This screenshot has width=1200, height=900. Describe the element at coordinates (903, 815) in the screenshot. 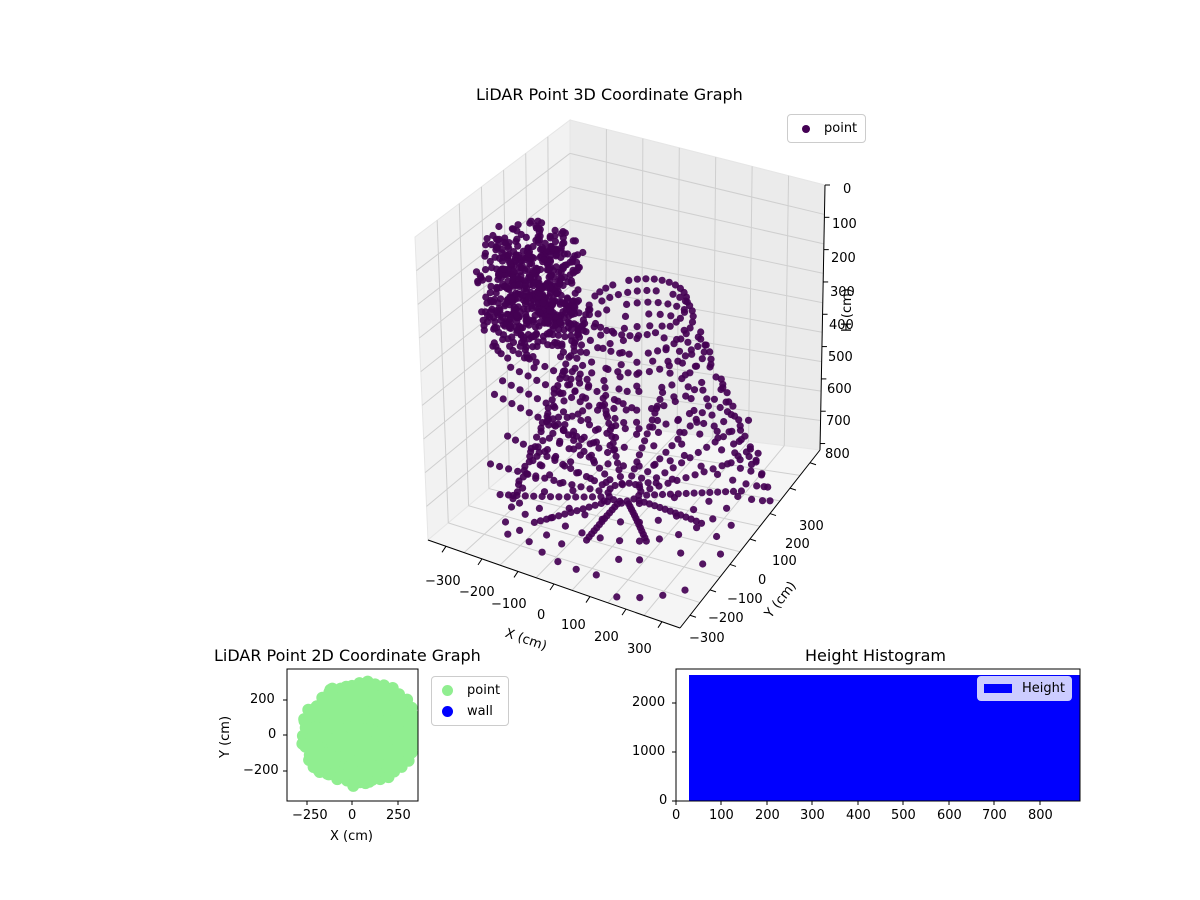

I see `x-tick: 500` at that location.